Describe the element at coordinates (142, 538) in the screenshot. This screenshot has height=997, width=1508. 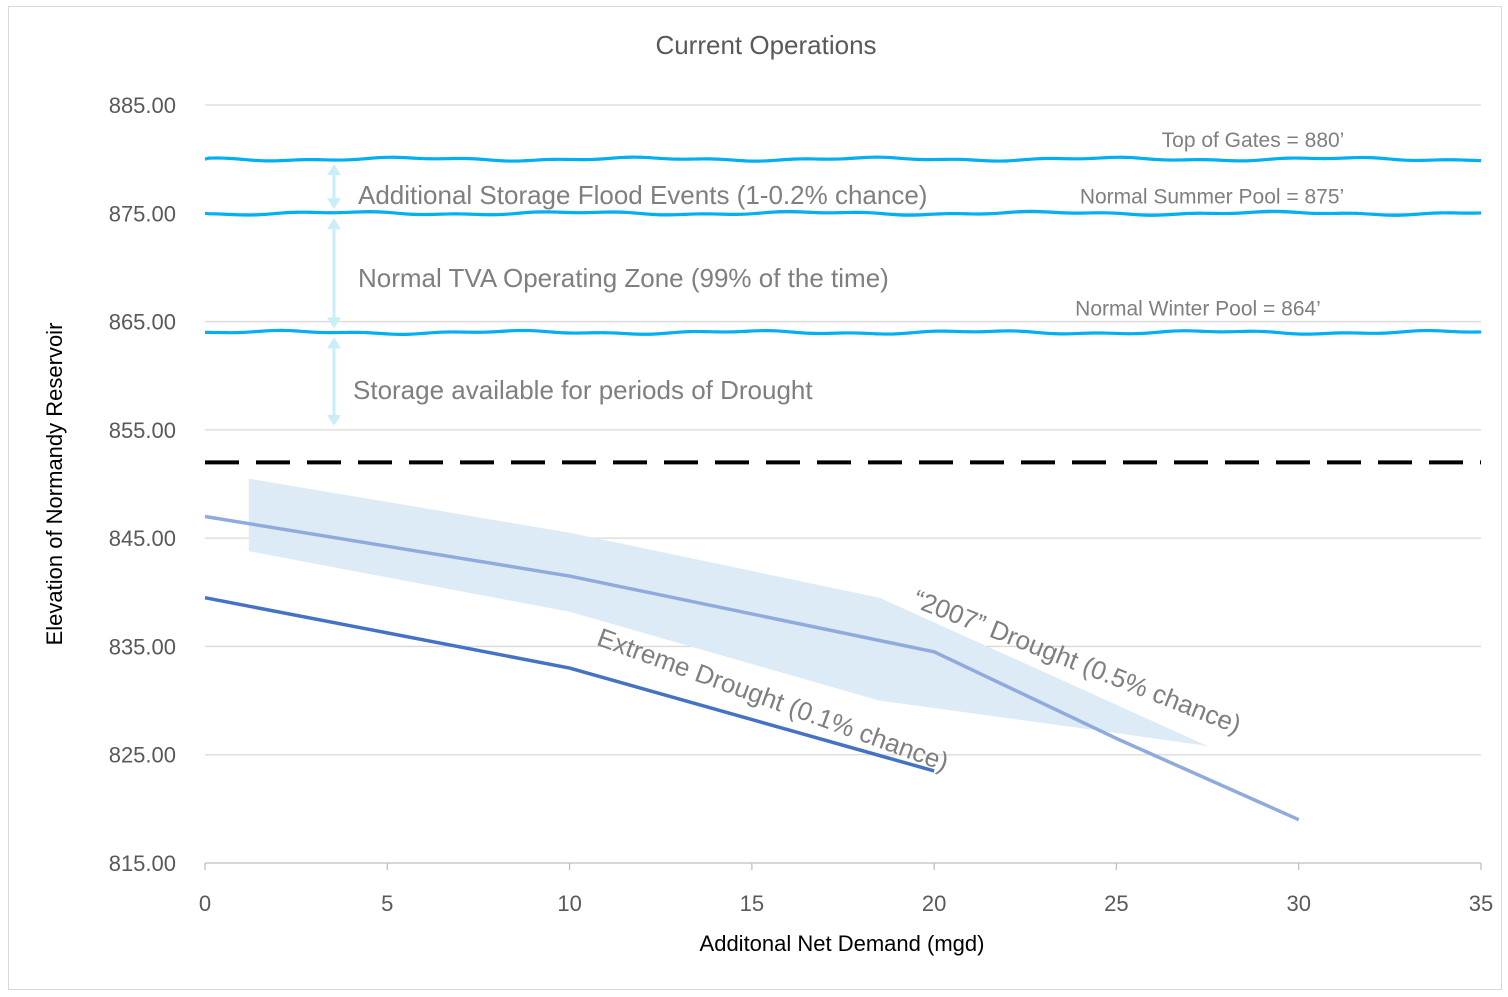
I see `y-tick-label: 845.00` at that location.